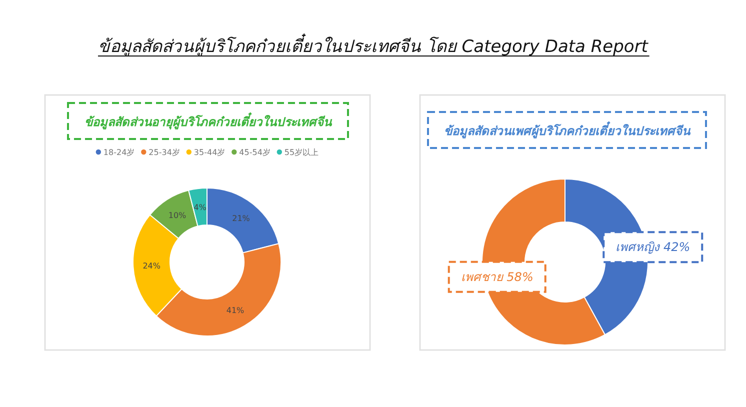  I want to click on chart-title: ข้อมูลสัดส่วนอายุผู้บริโภคก๋วยเตี๋ยวในประเทศจีน, so click(208, 121).